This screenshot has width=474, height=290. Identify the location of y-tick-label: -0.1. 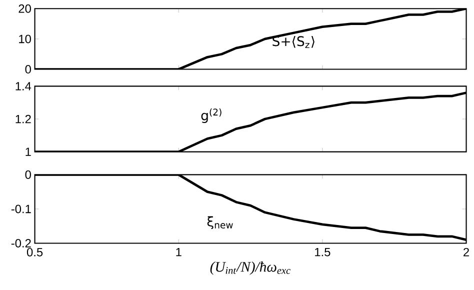
(21, 209).